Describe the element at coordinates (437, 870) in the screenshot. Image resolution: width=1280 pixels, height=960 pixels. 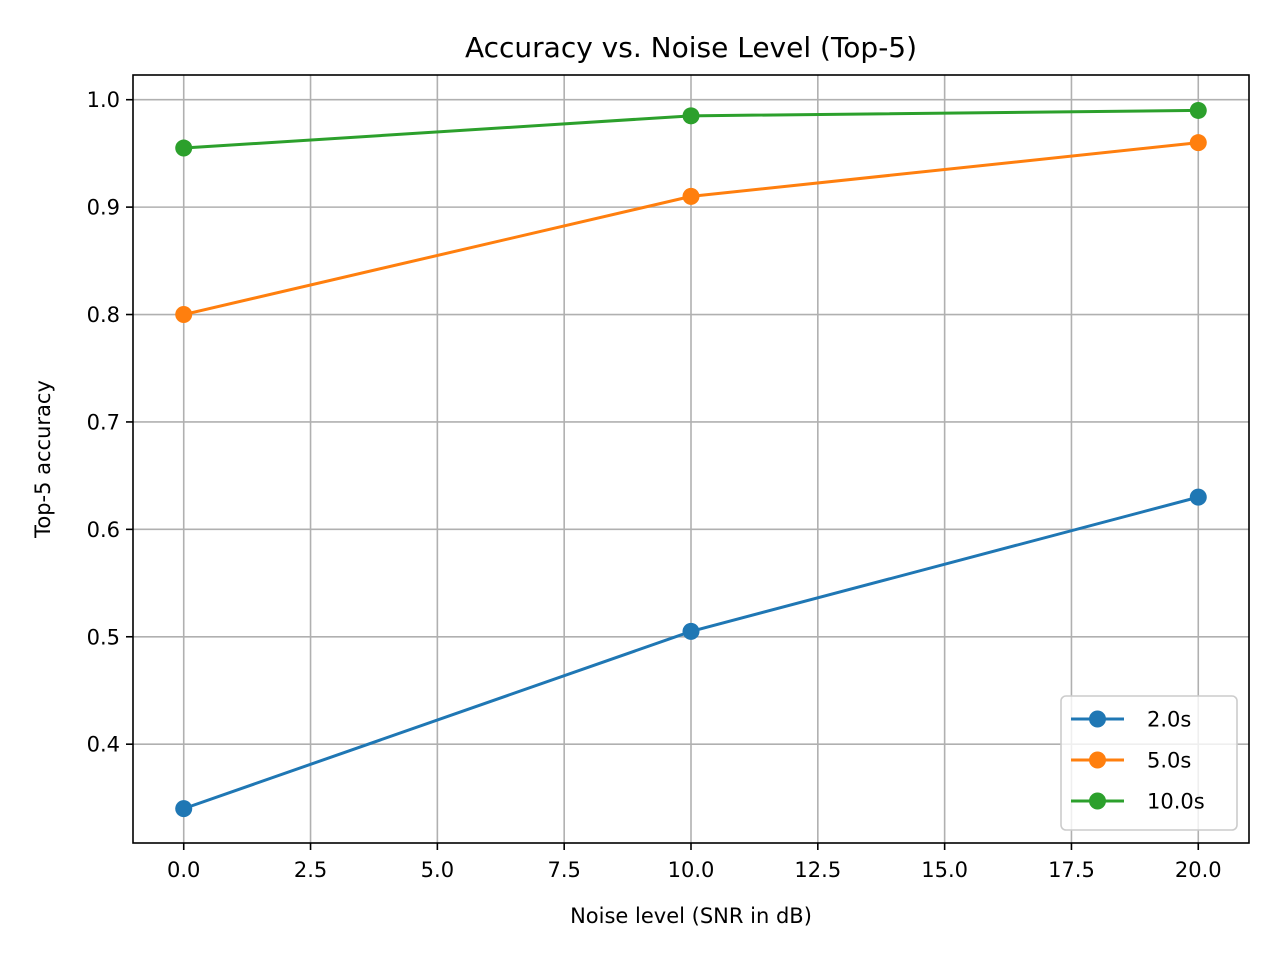
I see `x-tick-label: 5.0` at that location.